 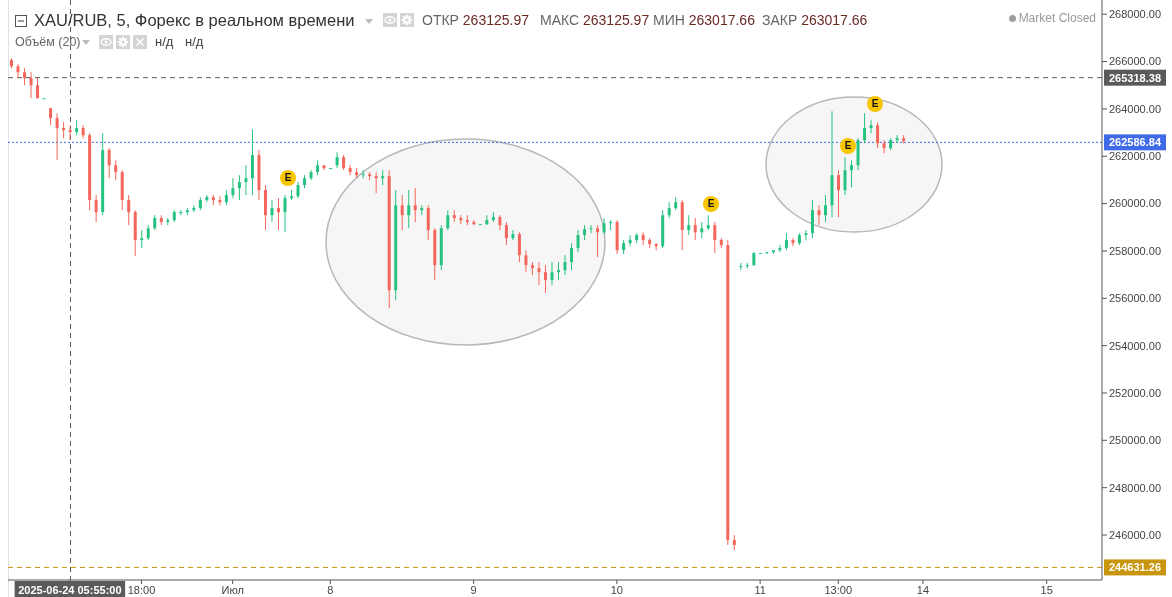 What do you see at coordinates (141, 590) in the screenshot?
I see `x-tick-label: 18:00` at bounding box center [141, 590].